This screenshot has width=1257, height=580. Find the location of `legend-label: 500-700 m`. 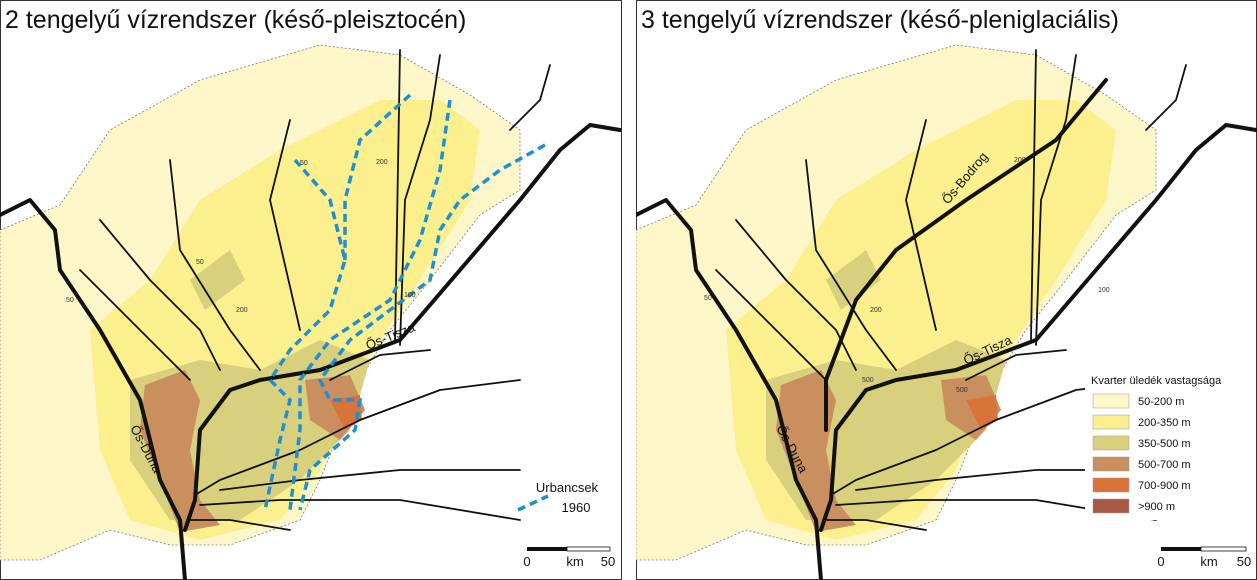

legend-label: 500-700 m is located at coordinates (1164, 465).